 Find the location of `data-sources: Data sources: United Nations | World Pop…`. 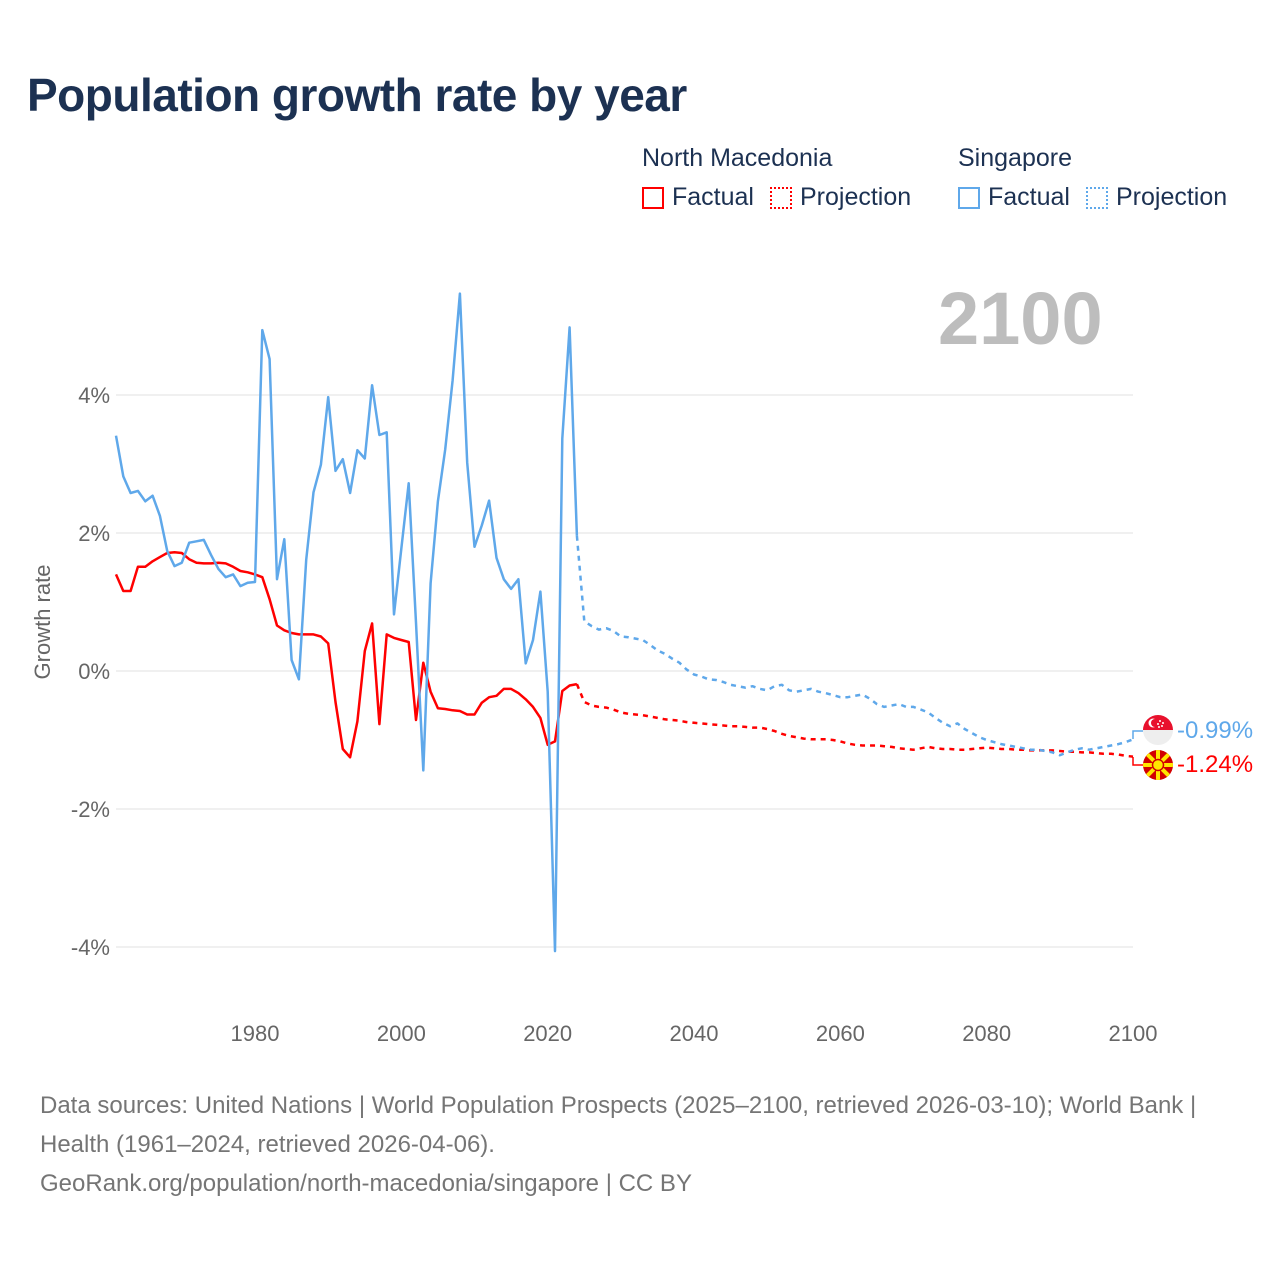

data-sources: Data sources: United Nations | World Pop… is located at coordinates (618, 1125).